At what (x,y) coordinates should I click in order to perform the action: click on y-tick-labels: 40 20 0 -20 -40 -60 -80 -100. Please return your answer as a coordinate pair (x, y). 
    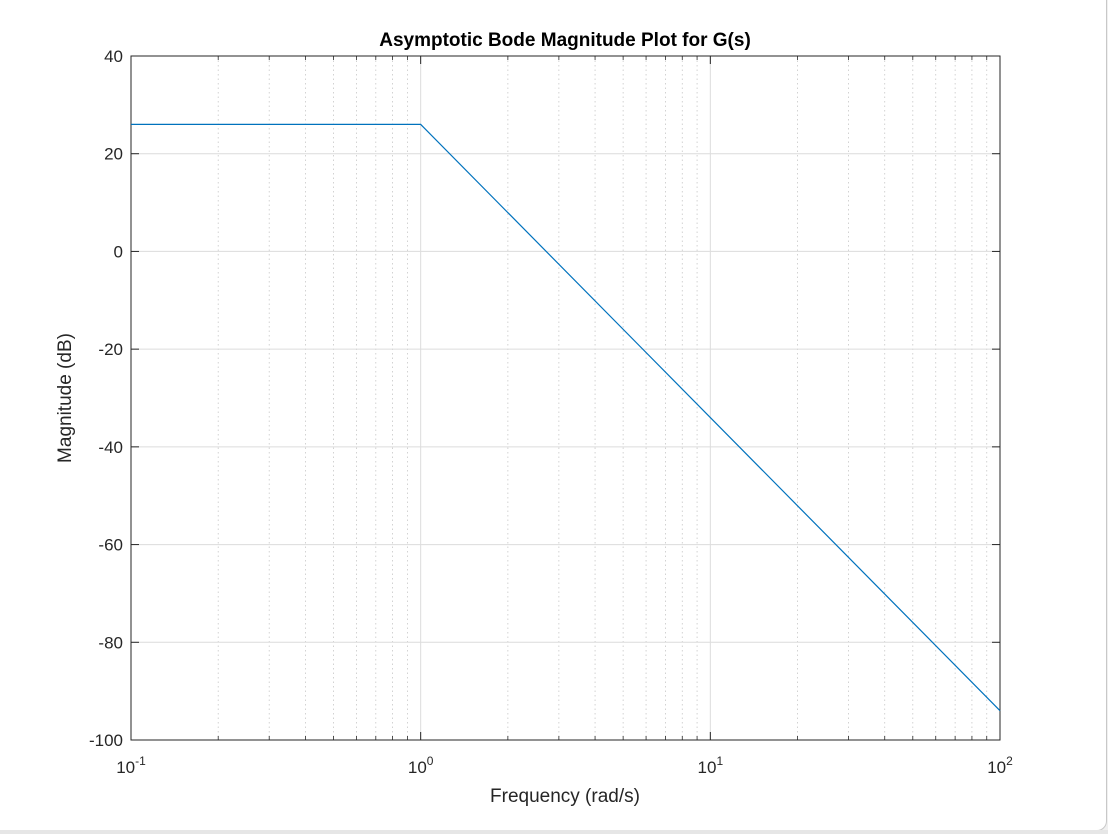
    Looking at the image, I should click on (106, 398).